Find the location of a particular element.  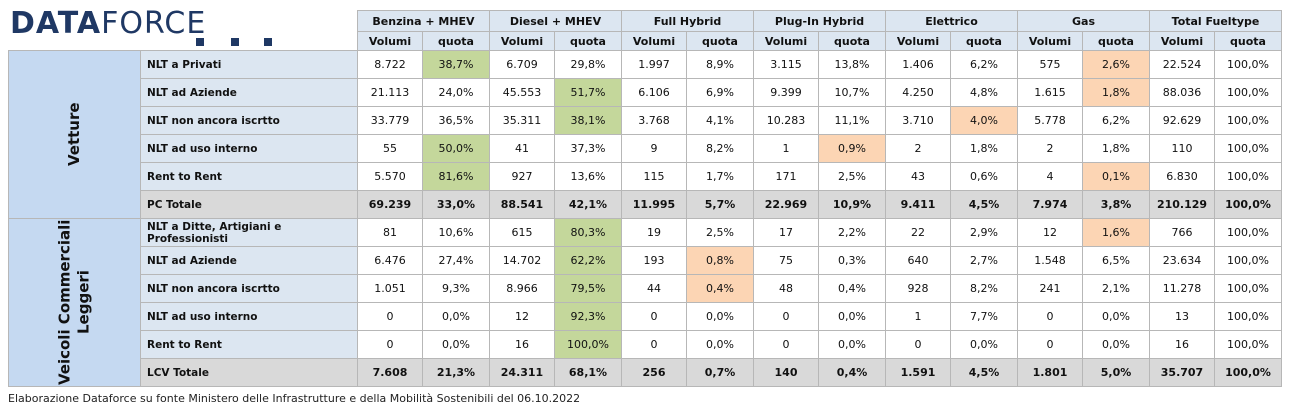

data-cell: 35.707 is located at coordinates (1182, 372).